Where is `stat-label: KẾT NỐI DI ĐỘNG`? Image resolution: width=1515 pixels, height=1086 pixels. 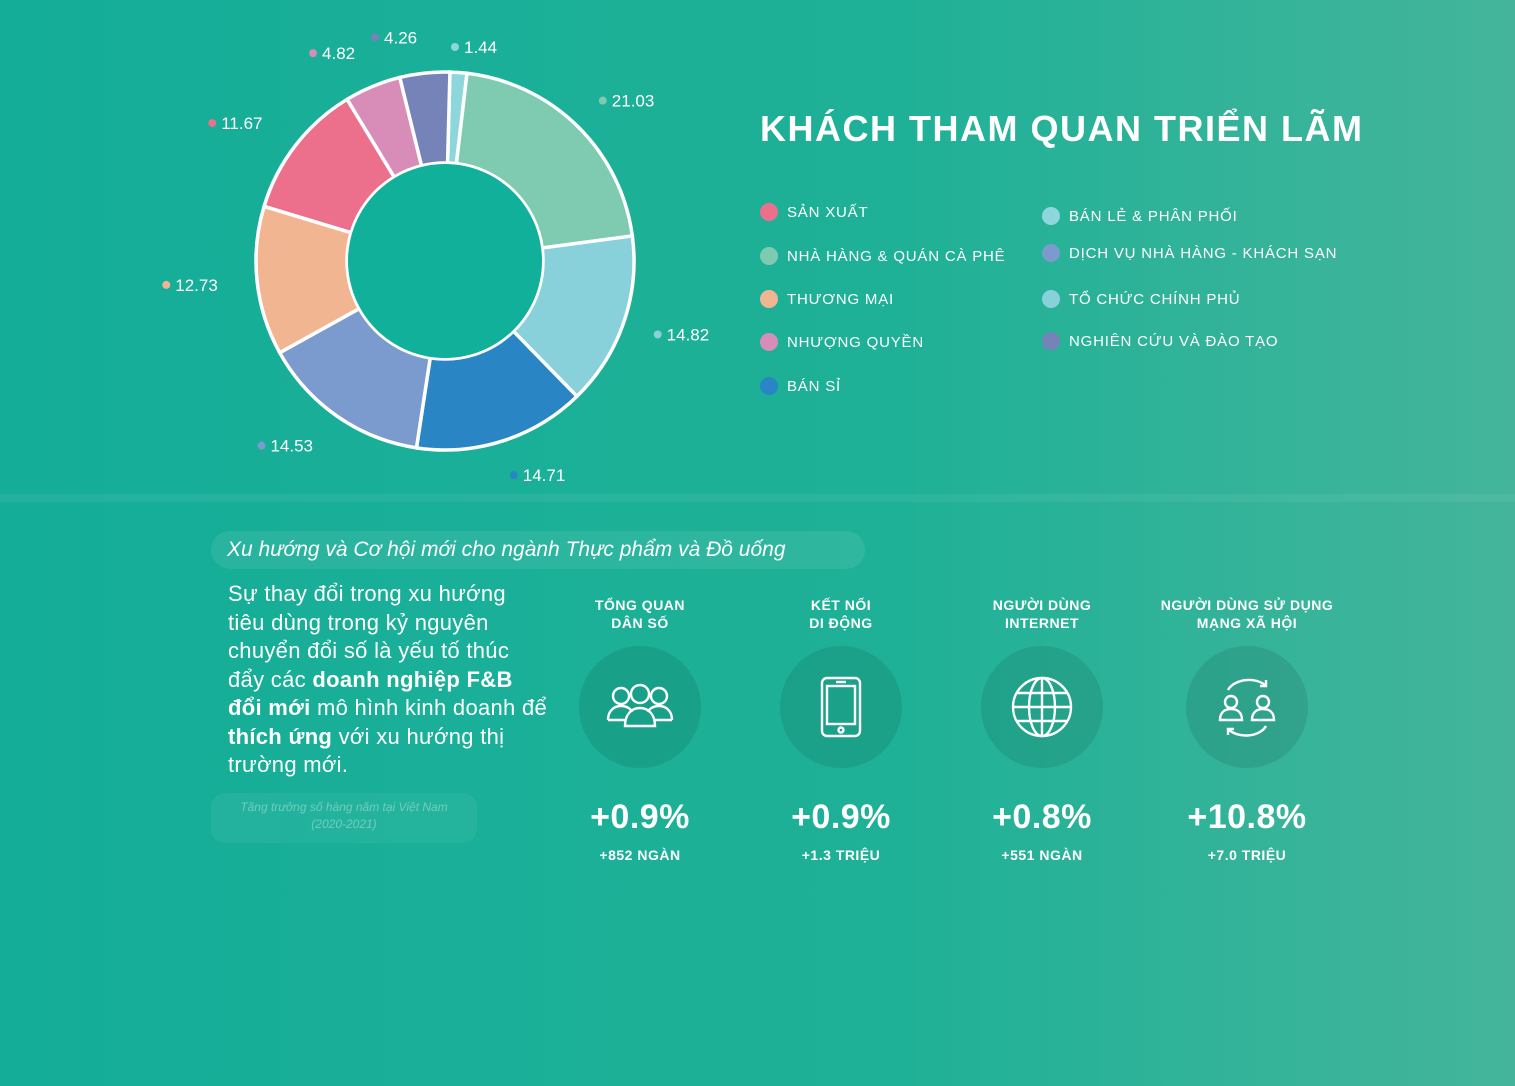 stat-label: KẾT NỐI DI ĐỘNG is located at coordinates (841, 616).